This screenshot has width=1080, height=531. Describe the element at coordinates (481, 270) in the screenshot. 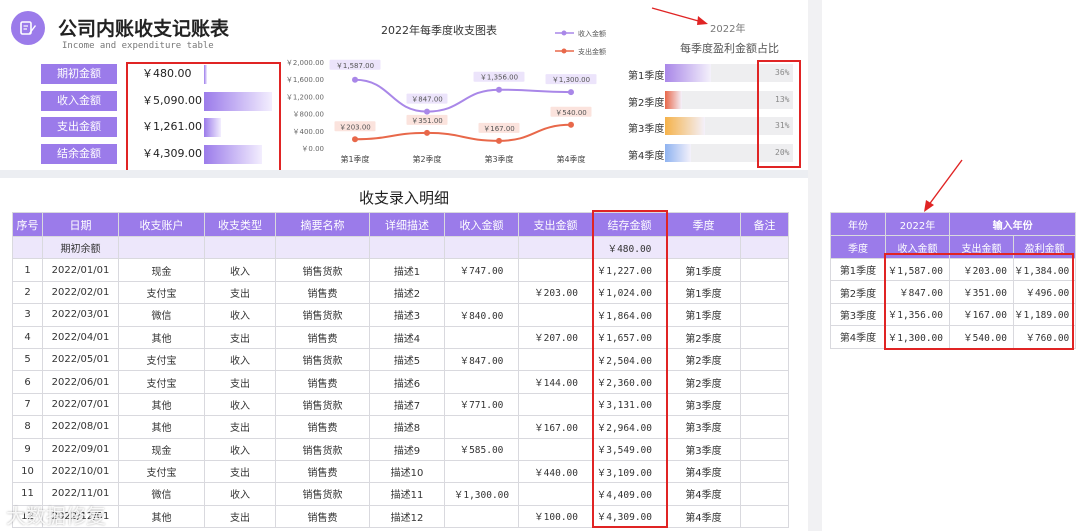

I see `table-cell: ￥747.00` at that location.